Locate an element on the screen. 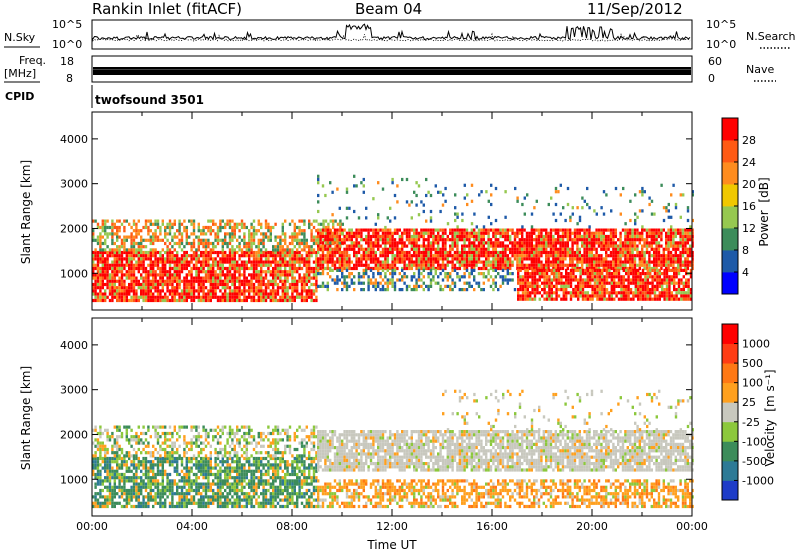 Image resolution: width=800 pixels, height=554 pixels. freq-unit: [MHz] is located at coordinates (20, 73).